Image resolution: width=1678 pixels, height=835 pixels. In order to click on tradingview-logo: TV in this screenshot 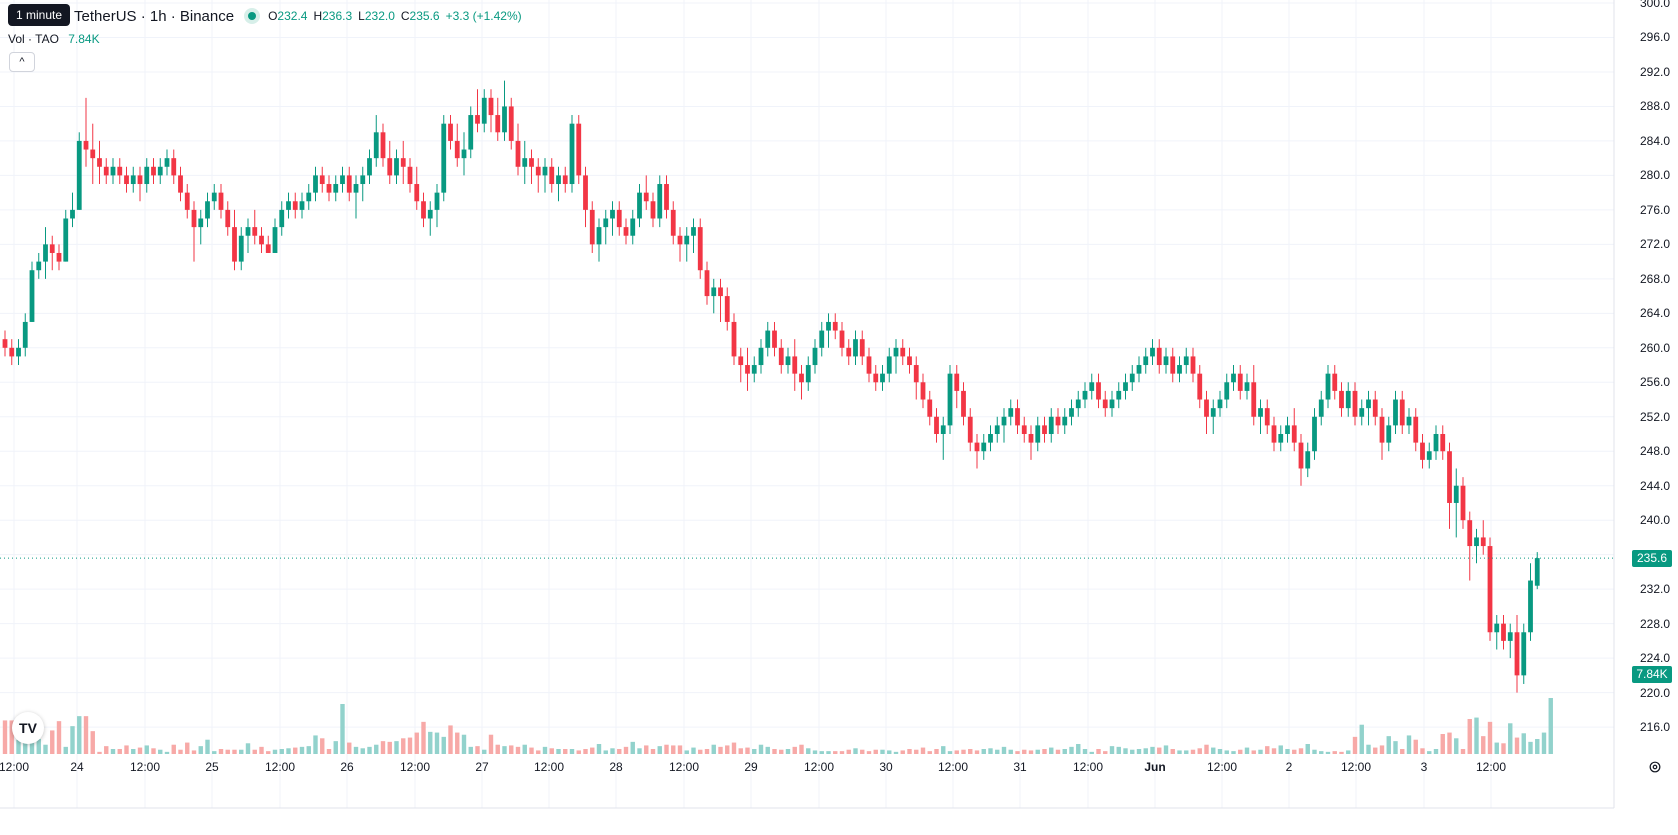, I will do `click(28, 728)`.